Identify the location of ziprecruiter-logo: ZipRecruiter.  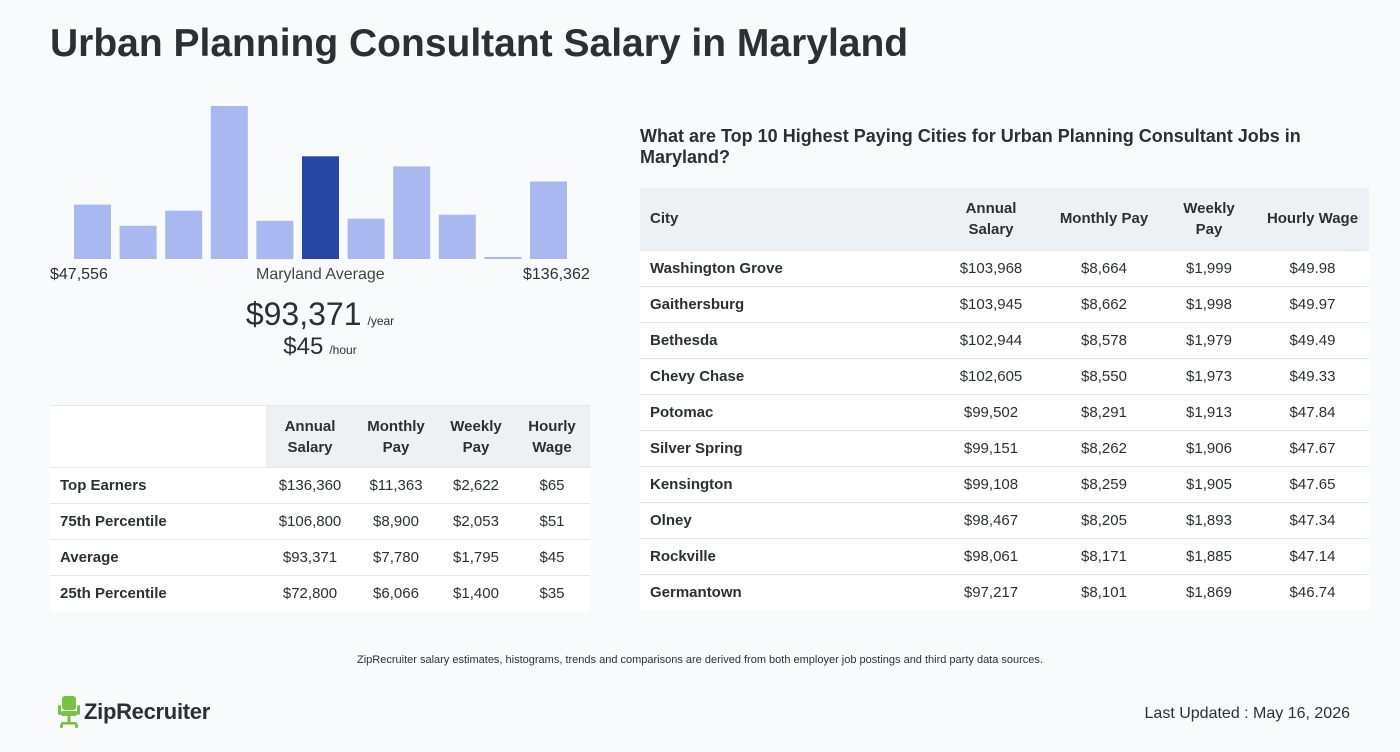
(134, 712).